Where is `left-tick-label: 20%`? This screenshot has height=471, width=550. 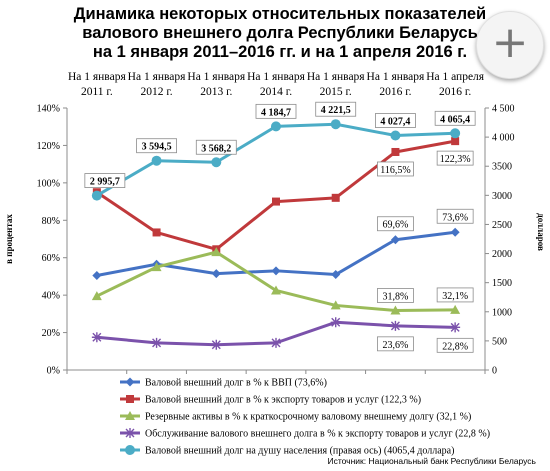
left-tick-label: 20% is located at coordinates (51, 333).